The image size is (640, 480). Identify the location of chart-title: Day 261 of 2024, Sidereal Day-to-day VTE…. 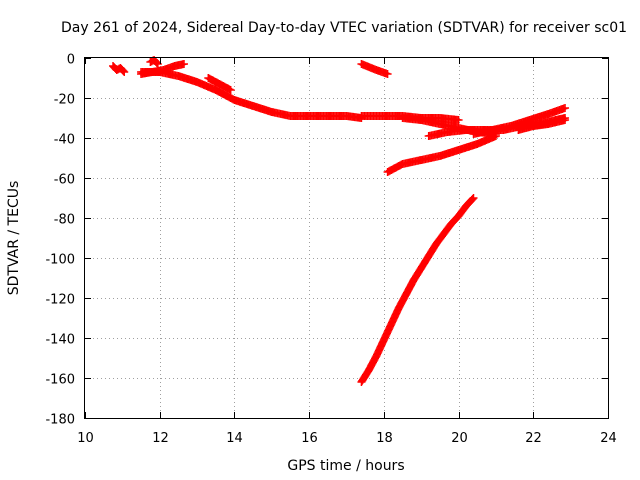
(344, 28).